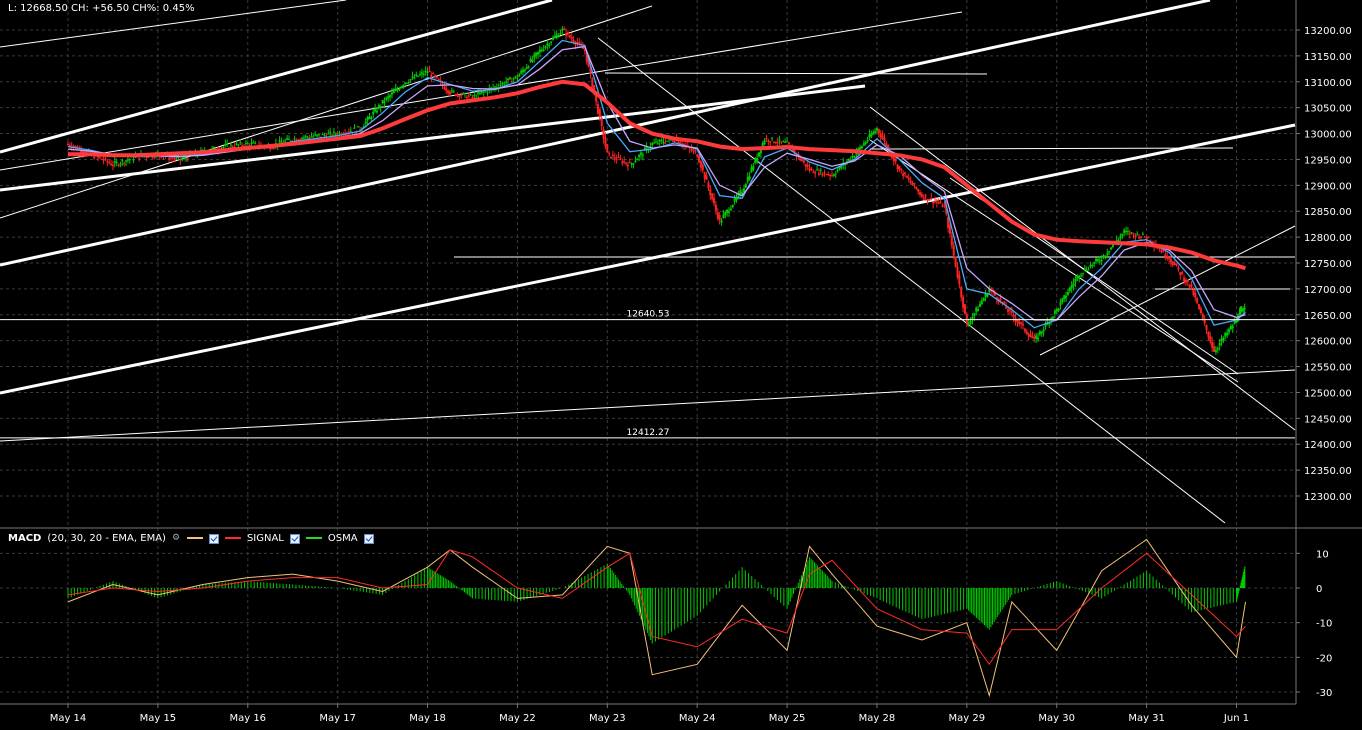  Describe the element at coordinates (368, 539) in the screenshot. I see `osma-checkbox` at that location.